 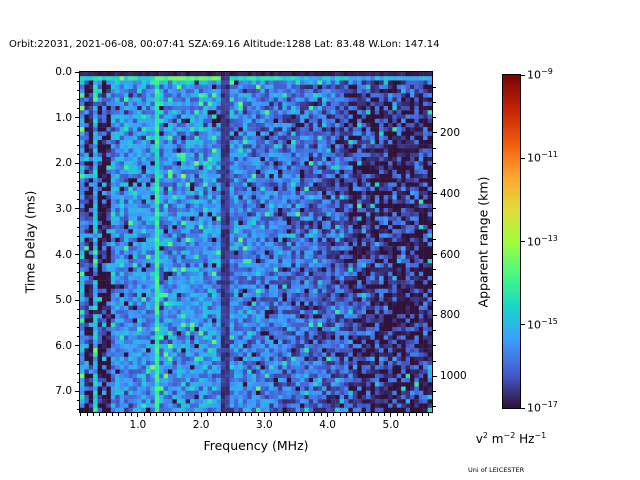 I want to click on colorbar-tick-label: 10−15, so click(x=542, y=324).